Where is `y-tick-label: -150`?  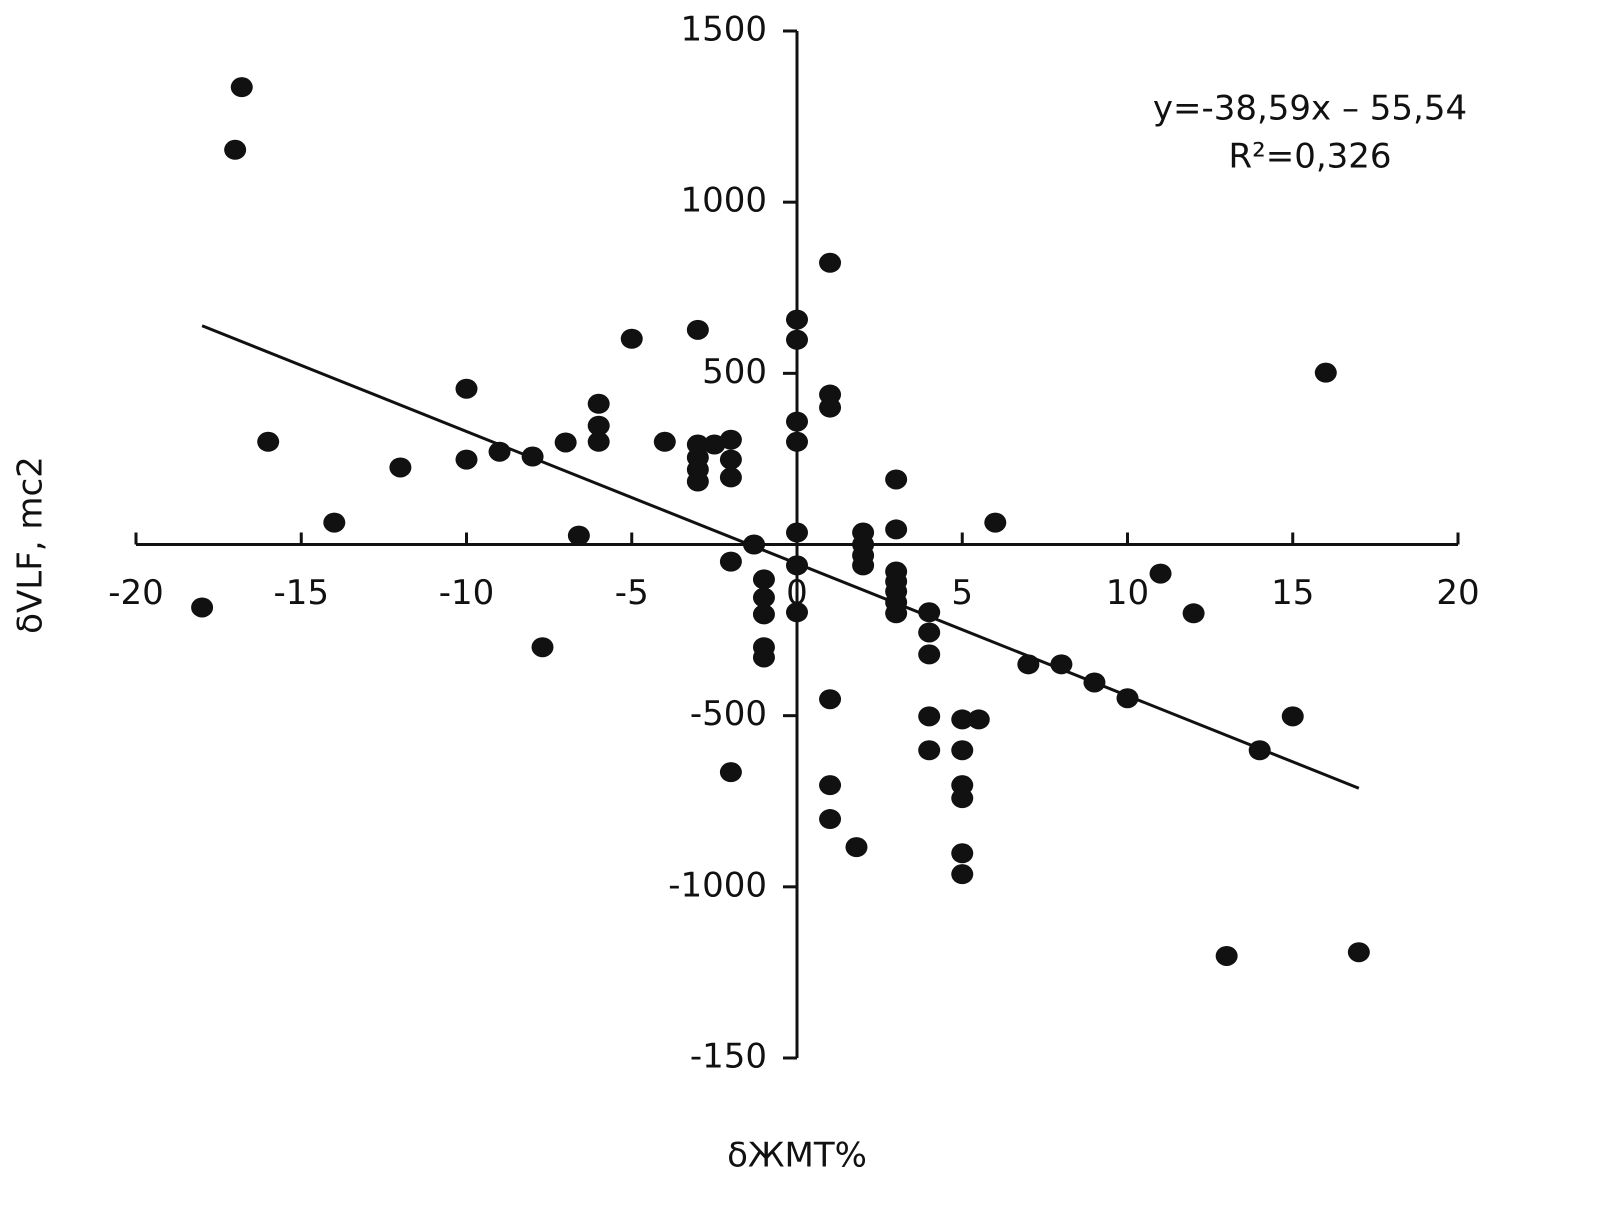 y-tick-label: -150 is located at coordinates (728, 1057).